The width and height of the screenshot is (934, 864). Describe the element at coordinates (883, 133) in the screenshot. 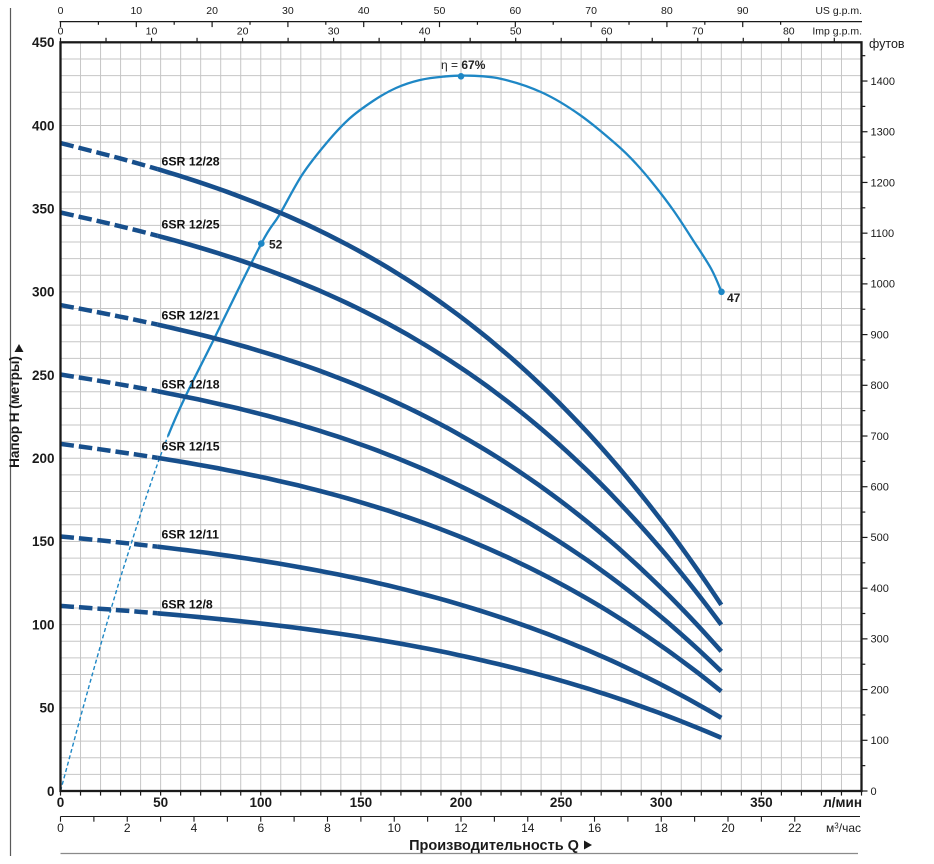

I see `svg-text: 1300` at that location.